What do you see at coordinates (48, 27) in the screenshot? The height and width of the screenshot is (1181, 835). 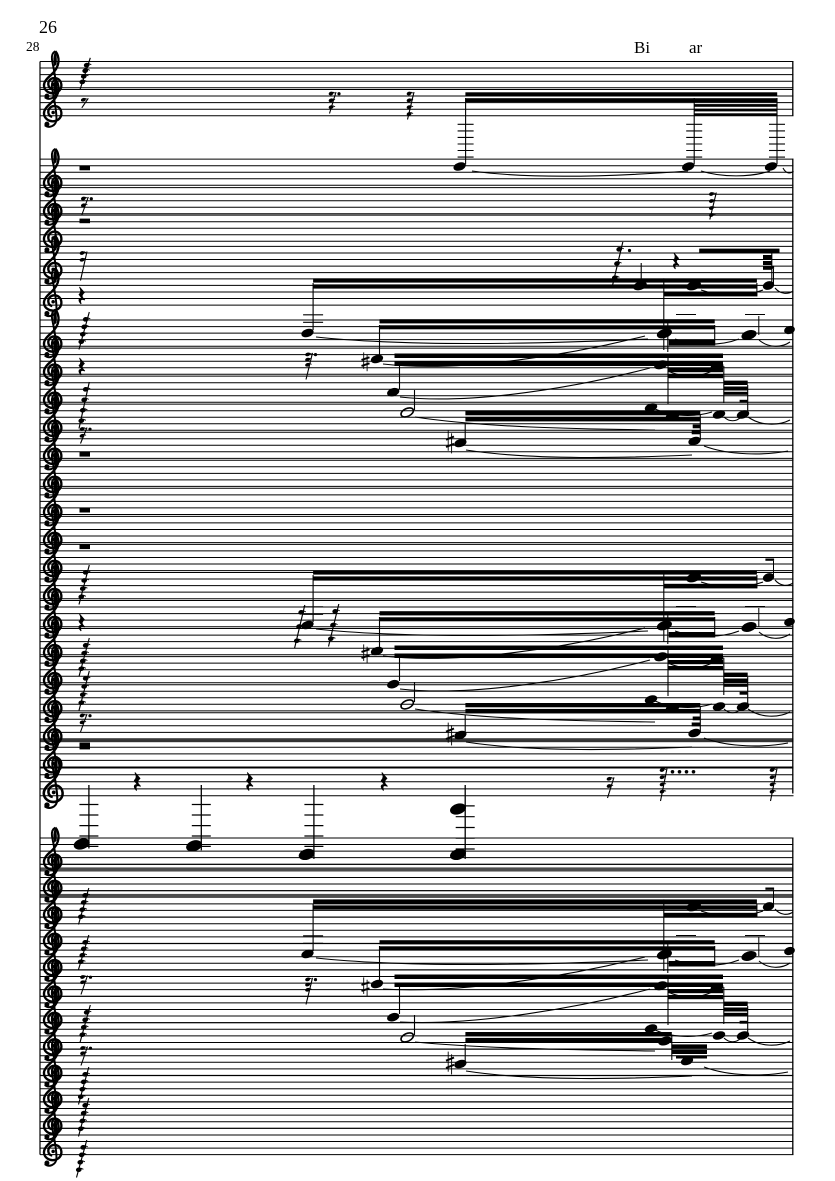 I see `svg-text: 26` at bounding box center [48, 27].